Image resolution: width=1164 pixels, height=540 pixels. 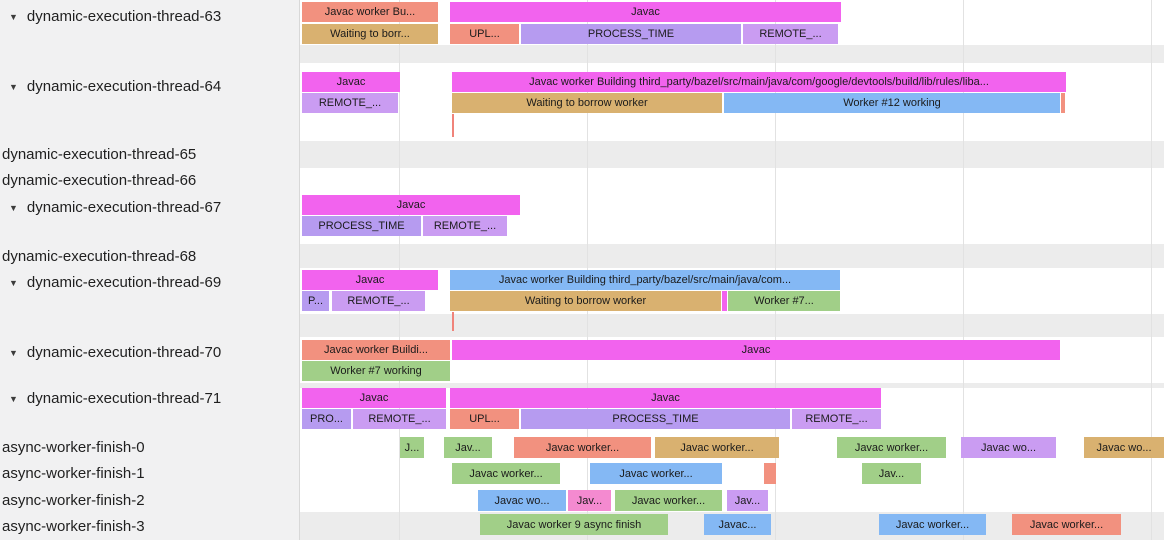 What do you see at coordinates (73, 473) in the screenshot?
I see `track-label-text: async-worker-finish-1` at bounding box center [73, 473].